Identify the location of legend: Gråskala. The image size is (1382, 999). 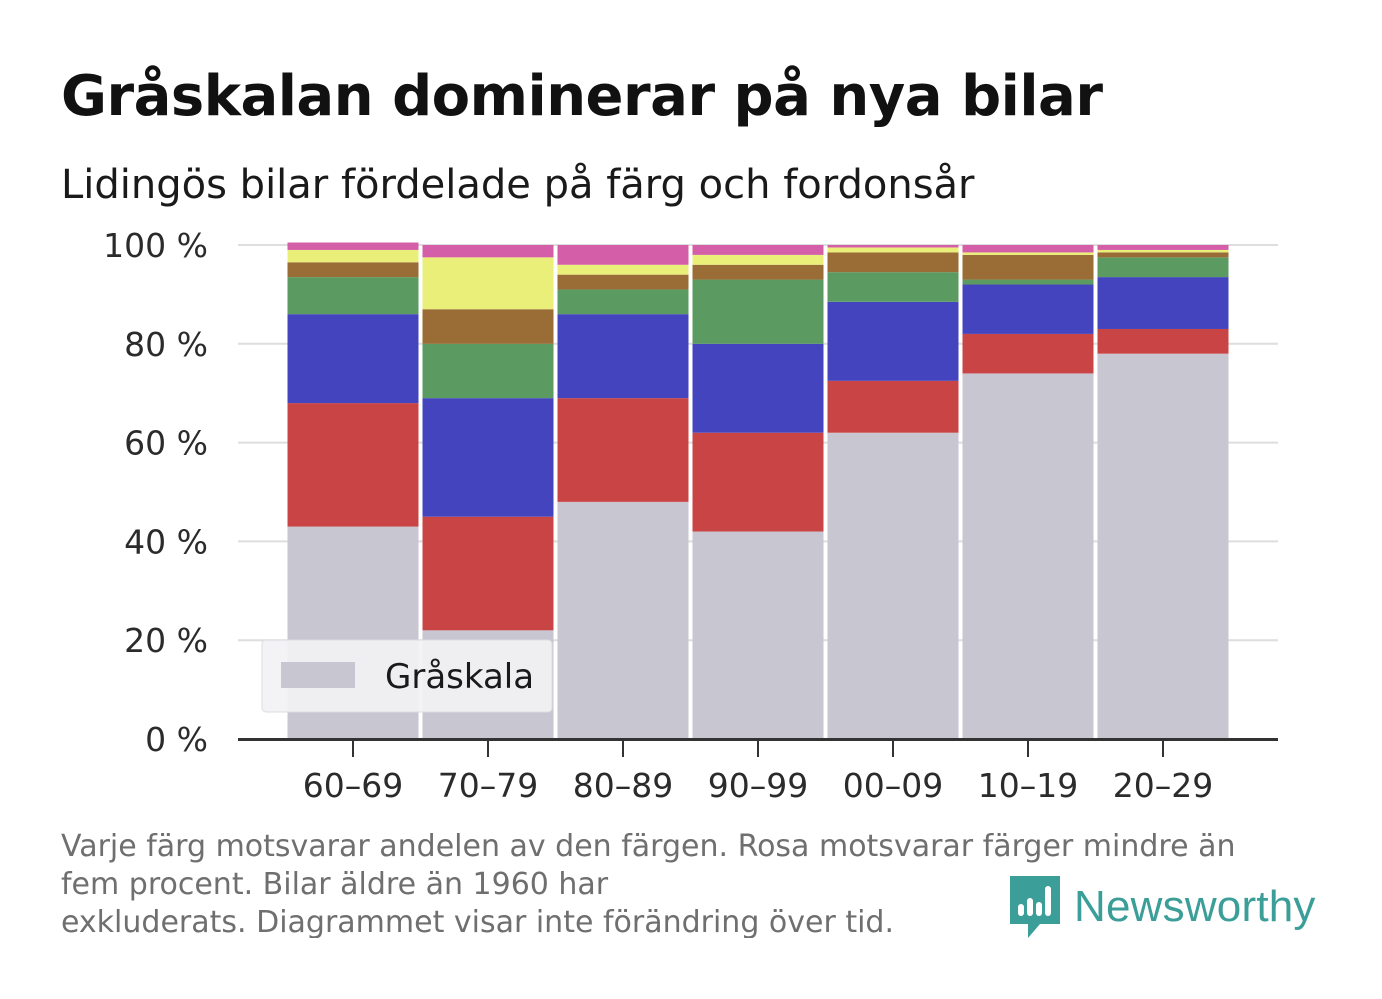
(407, 676).